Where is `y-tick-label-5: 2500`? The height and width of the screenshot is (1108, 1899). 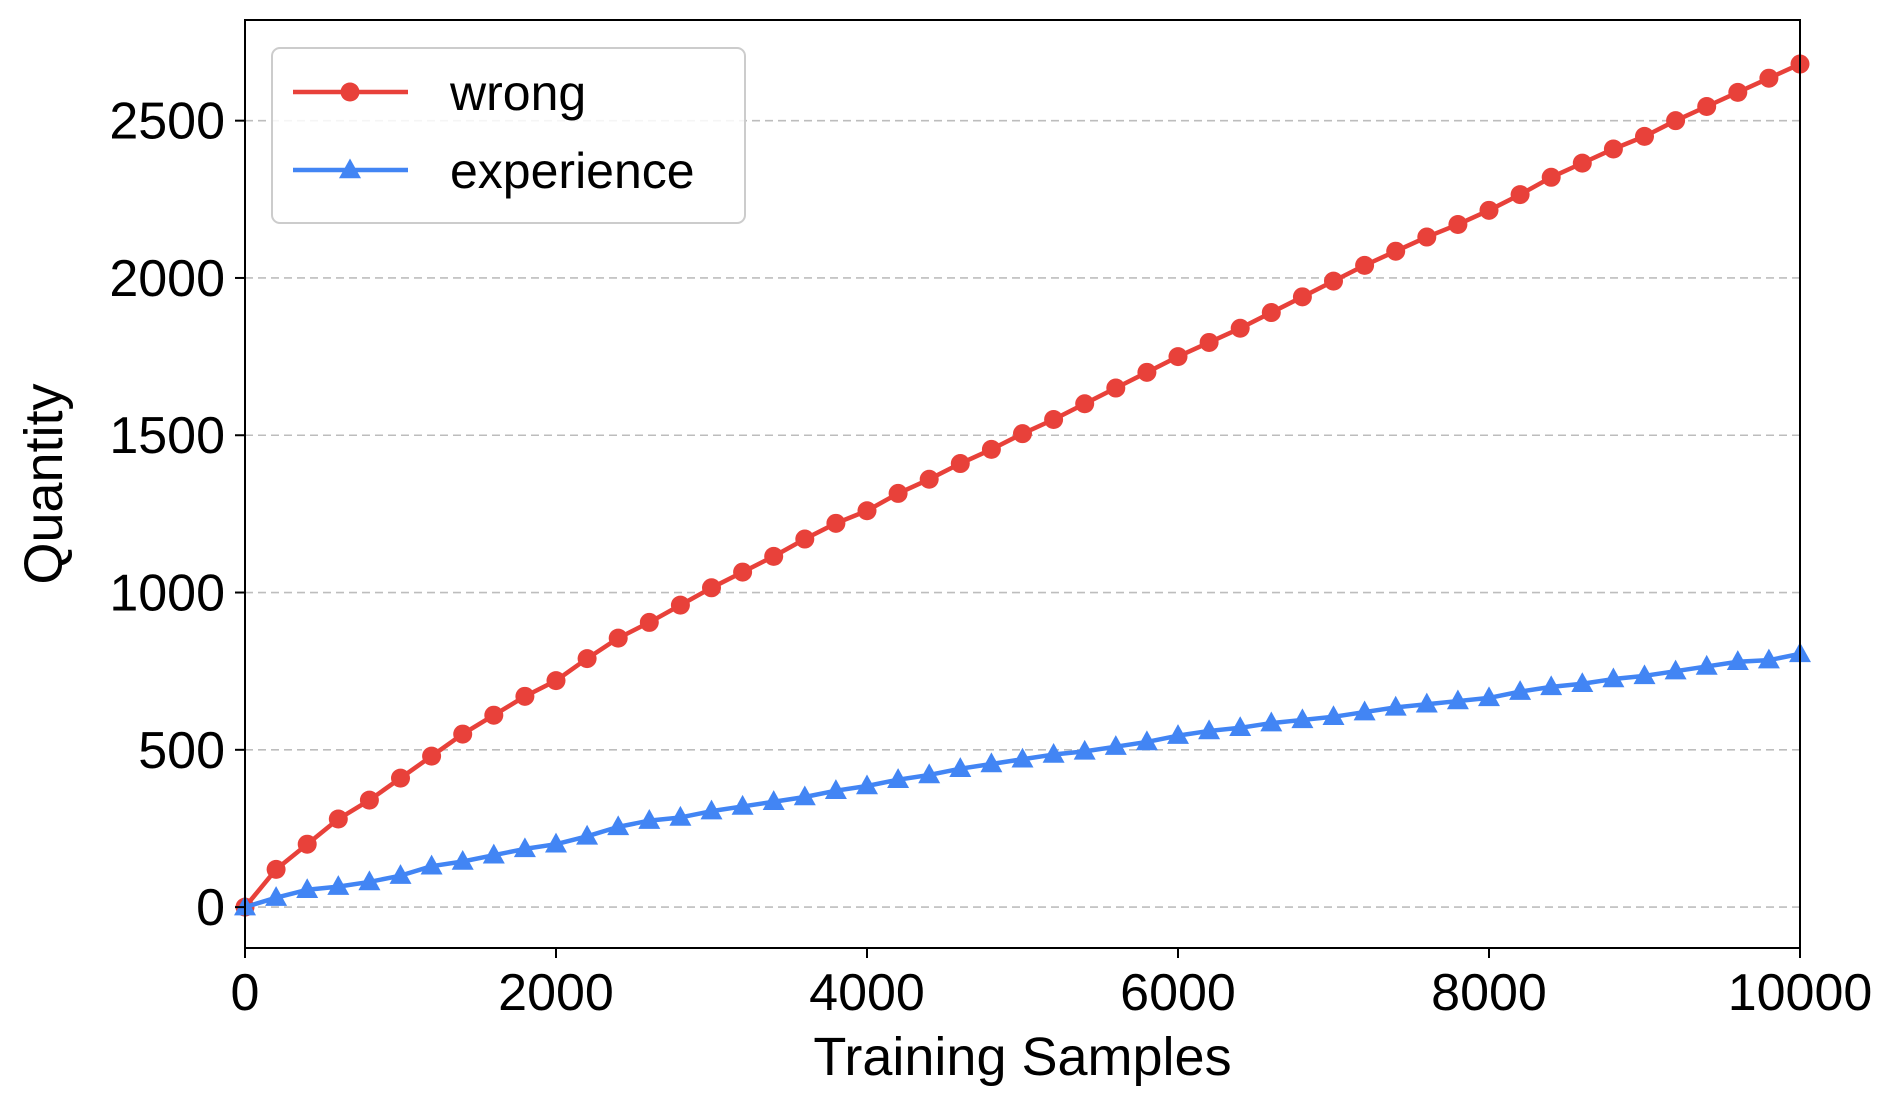 y-tick-label-5: 2500 is located at coordinates (167, 122).